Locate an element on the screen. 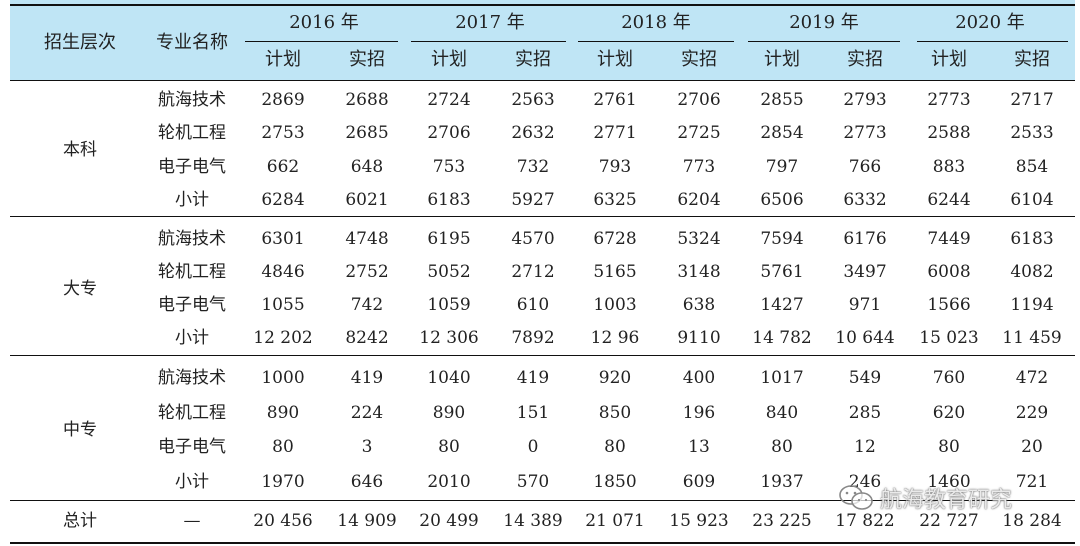 This screenshot has width=1080, height=546. table-cell: 4846 is located at coordinates (283, 272).